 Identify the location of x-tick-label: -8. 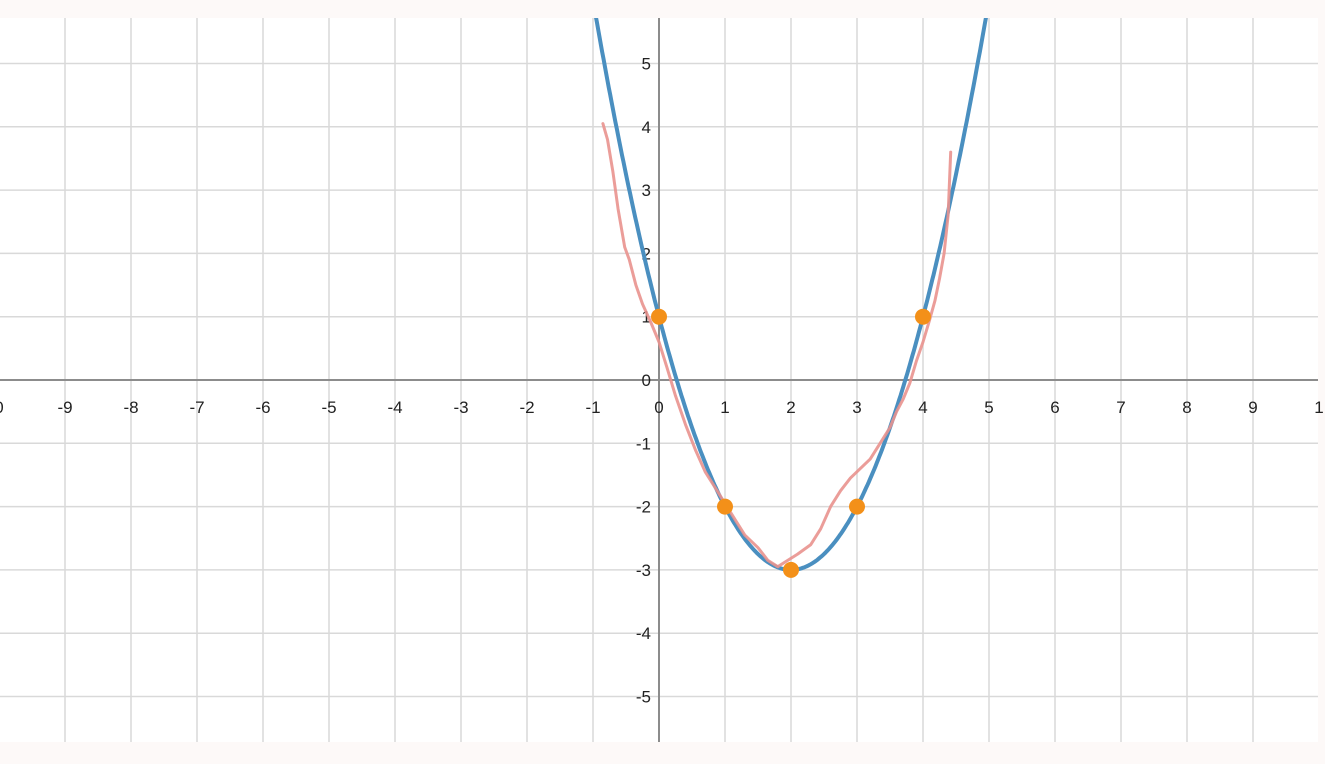
(130, 407).